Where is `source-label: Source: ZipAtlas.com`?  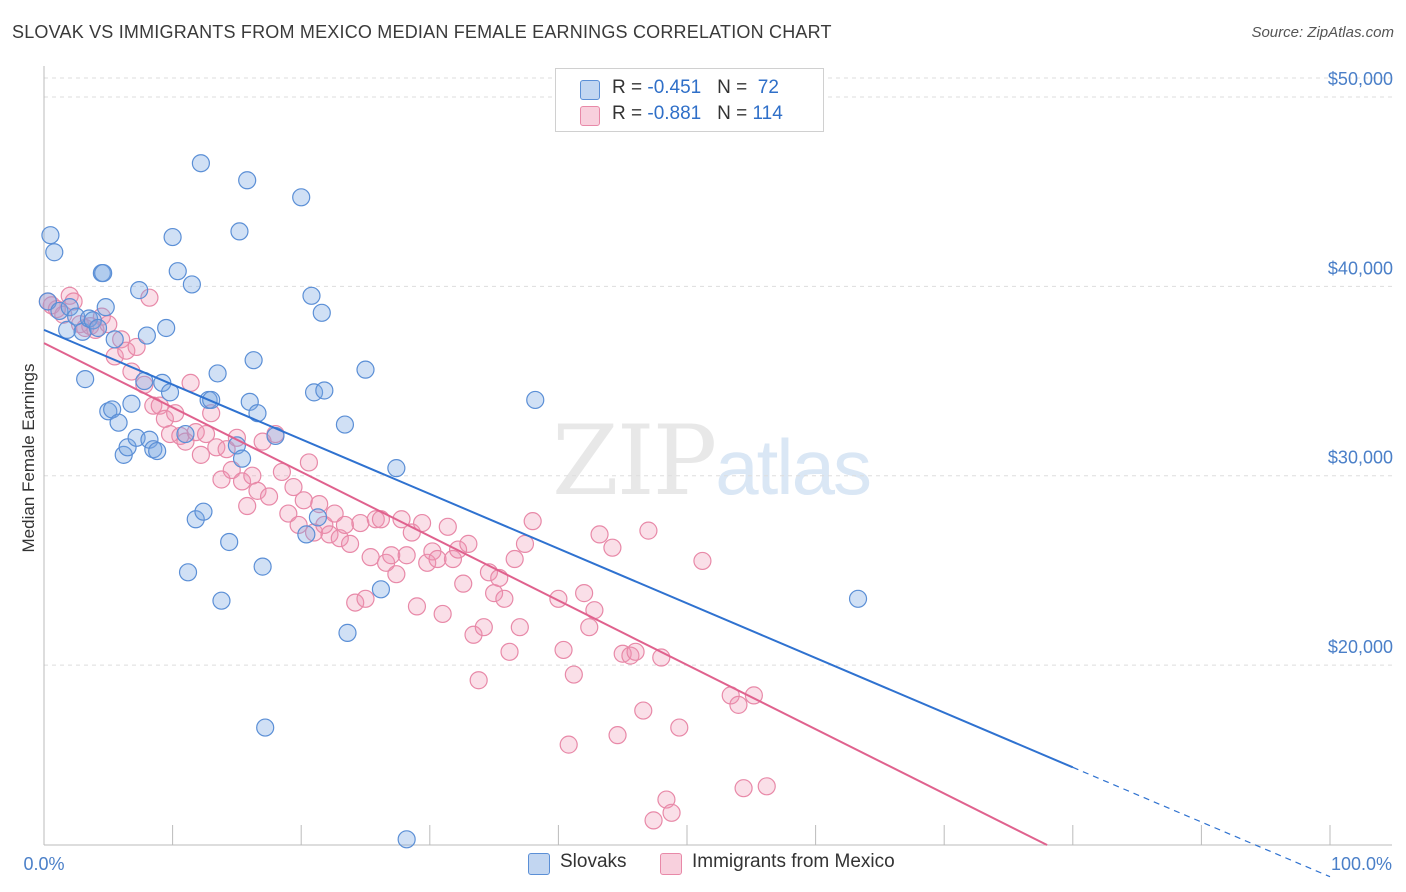 source-label: Source: ZipAtlas.com is located at coordinates (1322, 32).